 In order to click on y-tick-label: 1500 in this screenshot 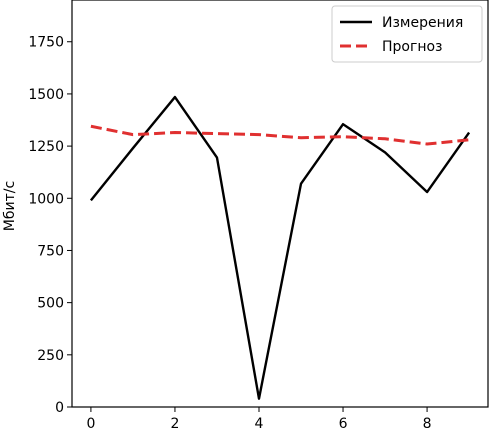, I will do `click(46, 95)`.